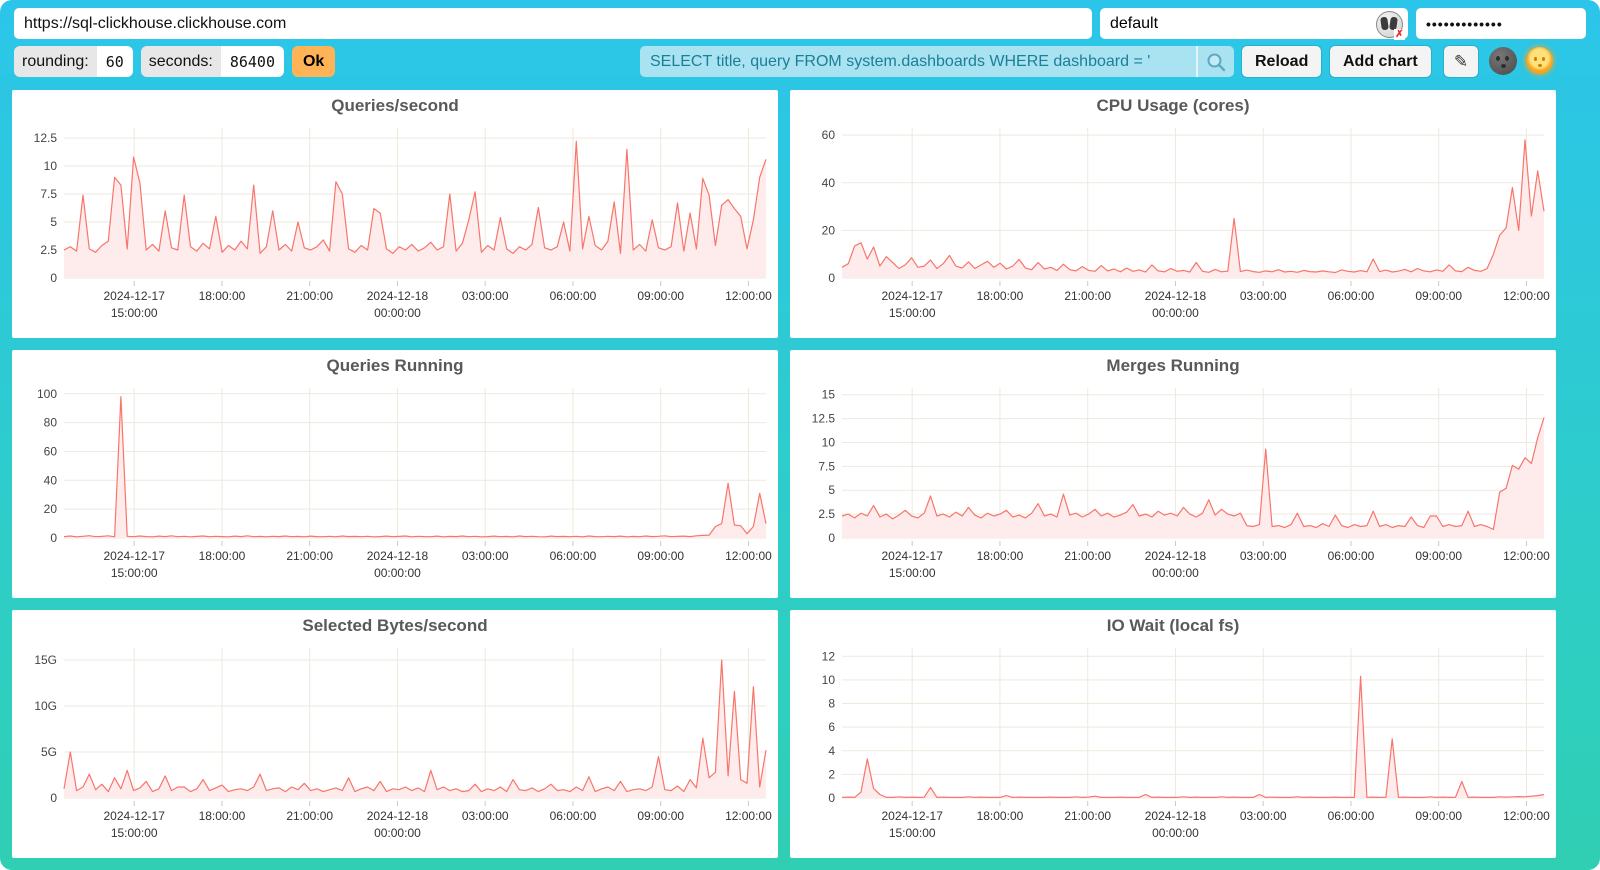 This screenshot has height=870, width=1600. What do you see at coordinates (1254, 23) in the screenshot?
I see `user-input` at bounding box center [1254, 23].